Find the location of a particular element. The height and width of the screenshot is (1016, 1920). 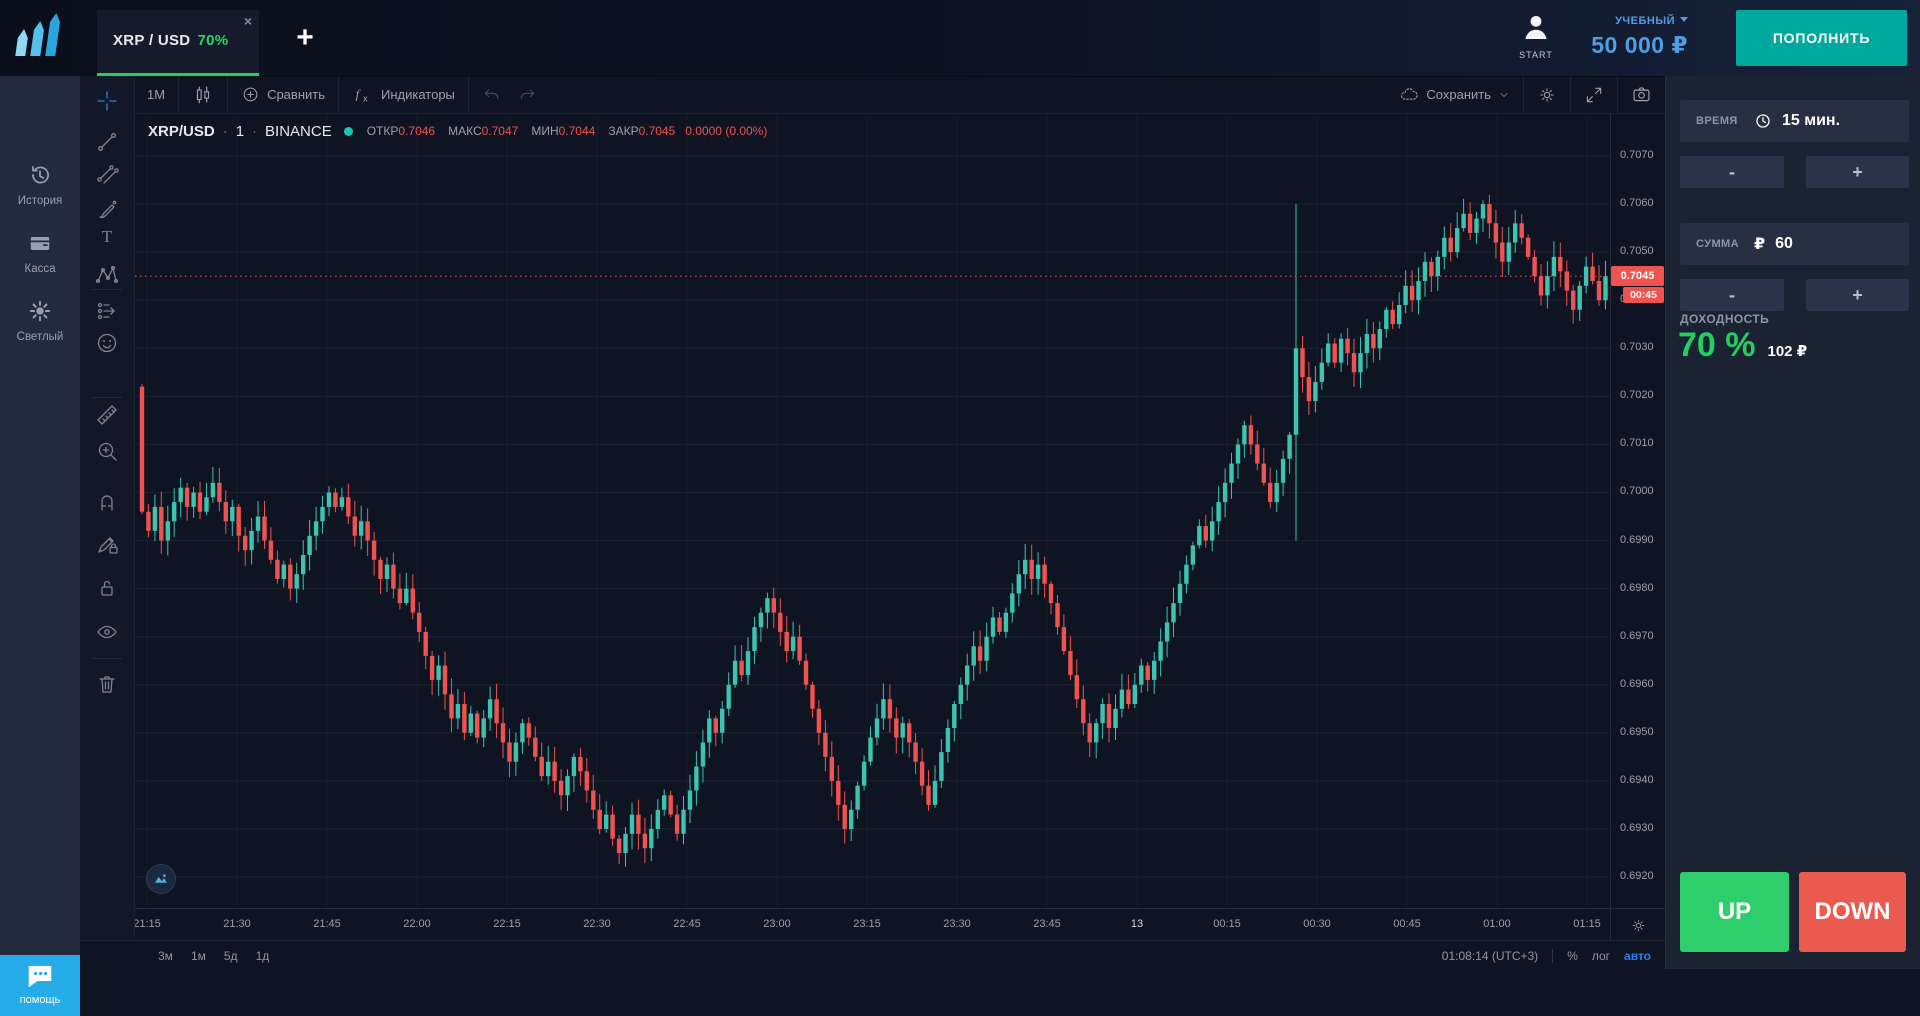

price-axis-label: 0.6980 is located at coordinates (1637, 588).